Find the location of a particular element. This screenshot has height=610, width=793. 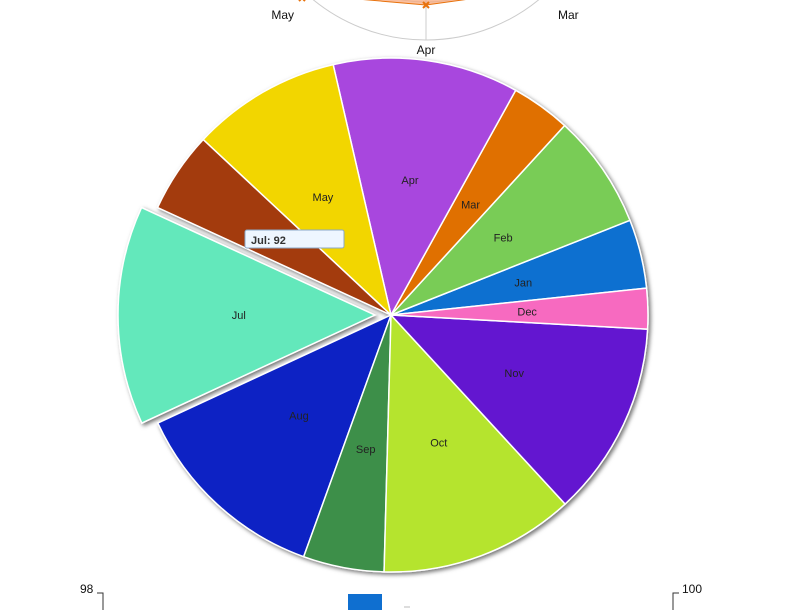

radar-chart: Mar Apr May is located at coordinates (425, 28).